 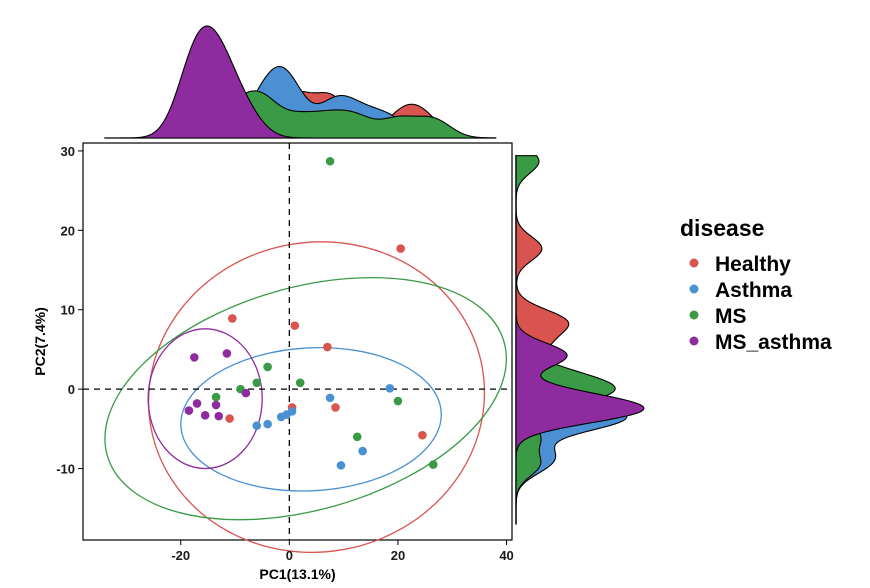 I want to click on right-marginal-density, so click(x=580, y=339).